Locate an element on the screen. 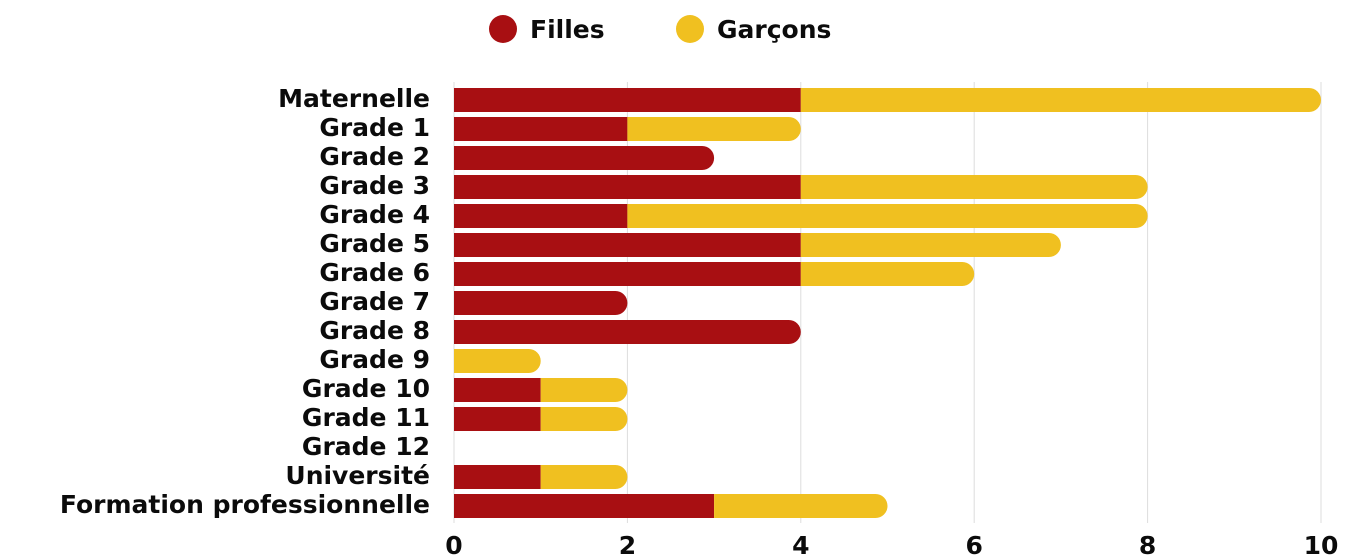  x-tick-label: 0 is located at coordinates (453, 543).